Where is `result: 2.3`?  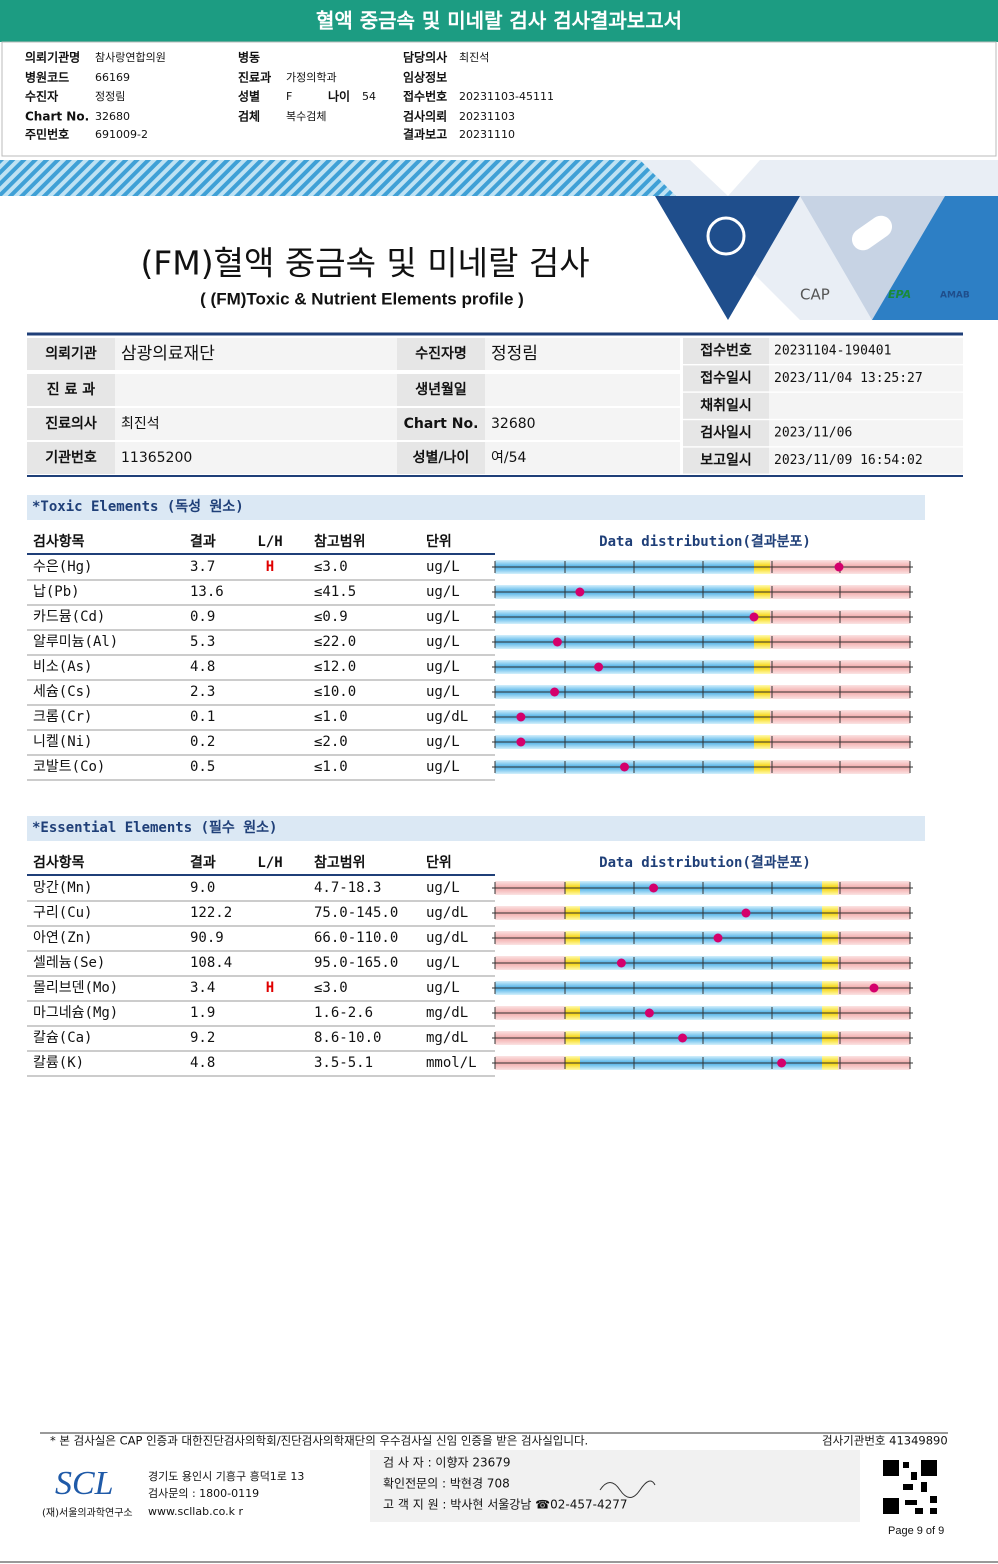
result: 2.3 is located at coordinates (202, 692).